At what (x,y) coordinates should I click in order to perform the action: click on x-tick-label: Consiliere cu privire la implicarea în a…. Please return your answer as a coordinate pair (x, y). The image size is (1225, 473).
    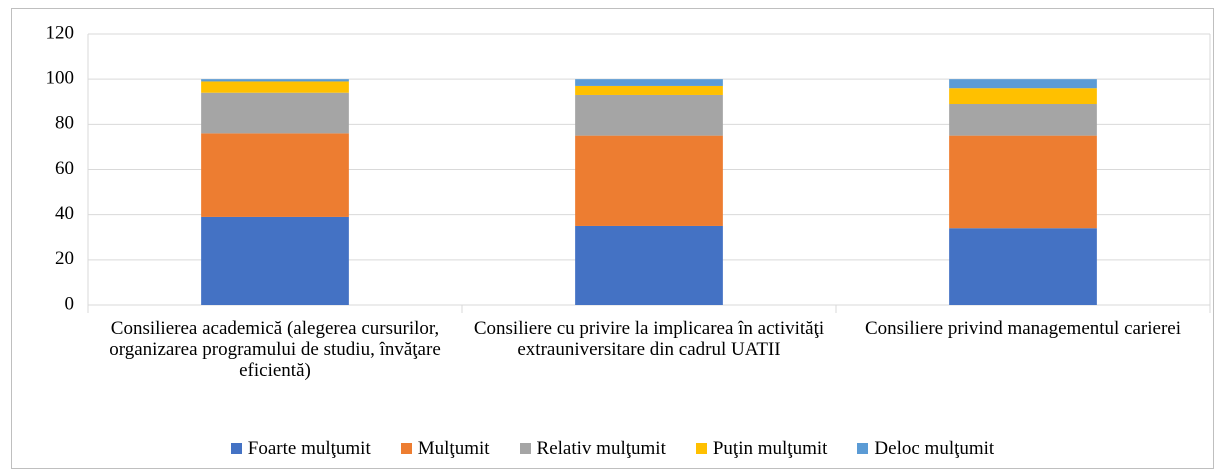
    Looking at the image, I should click on (649, 339).